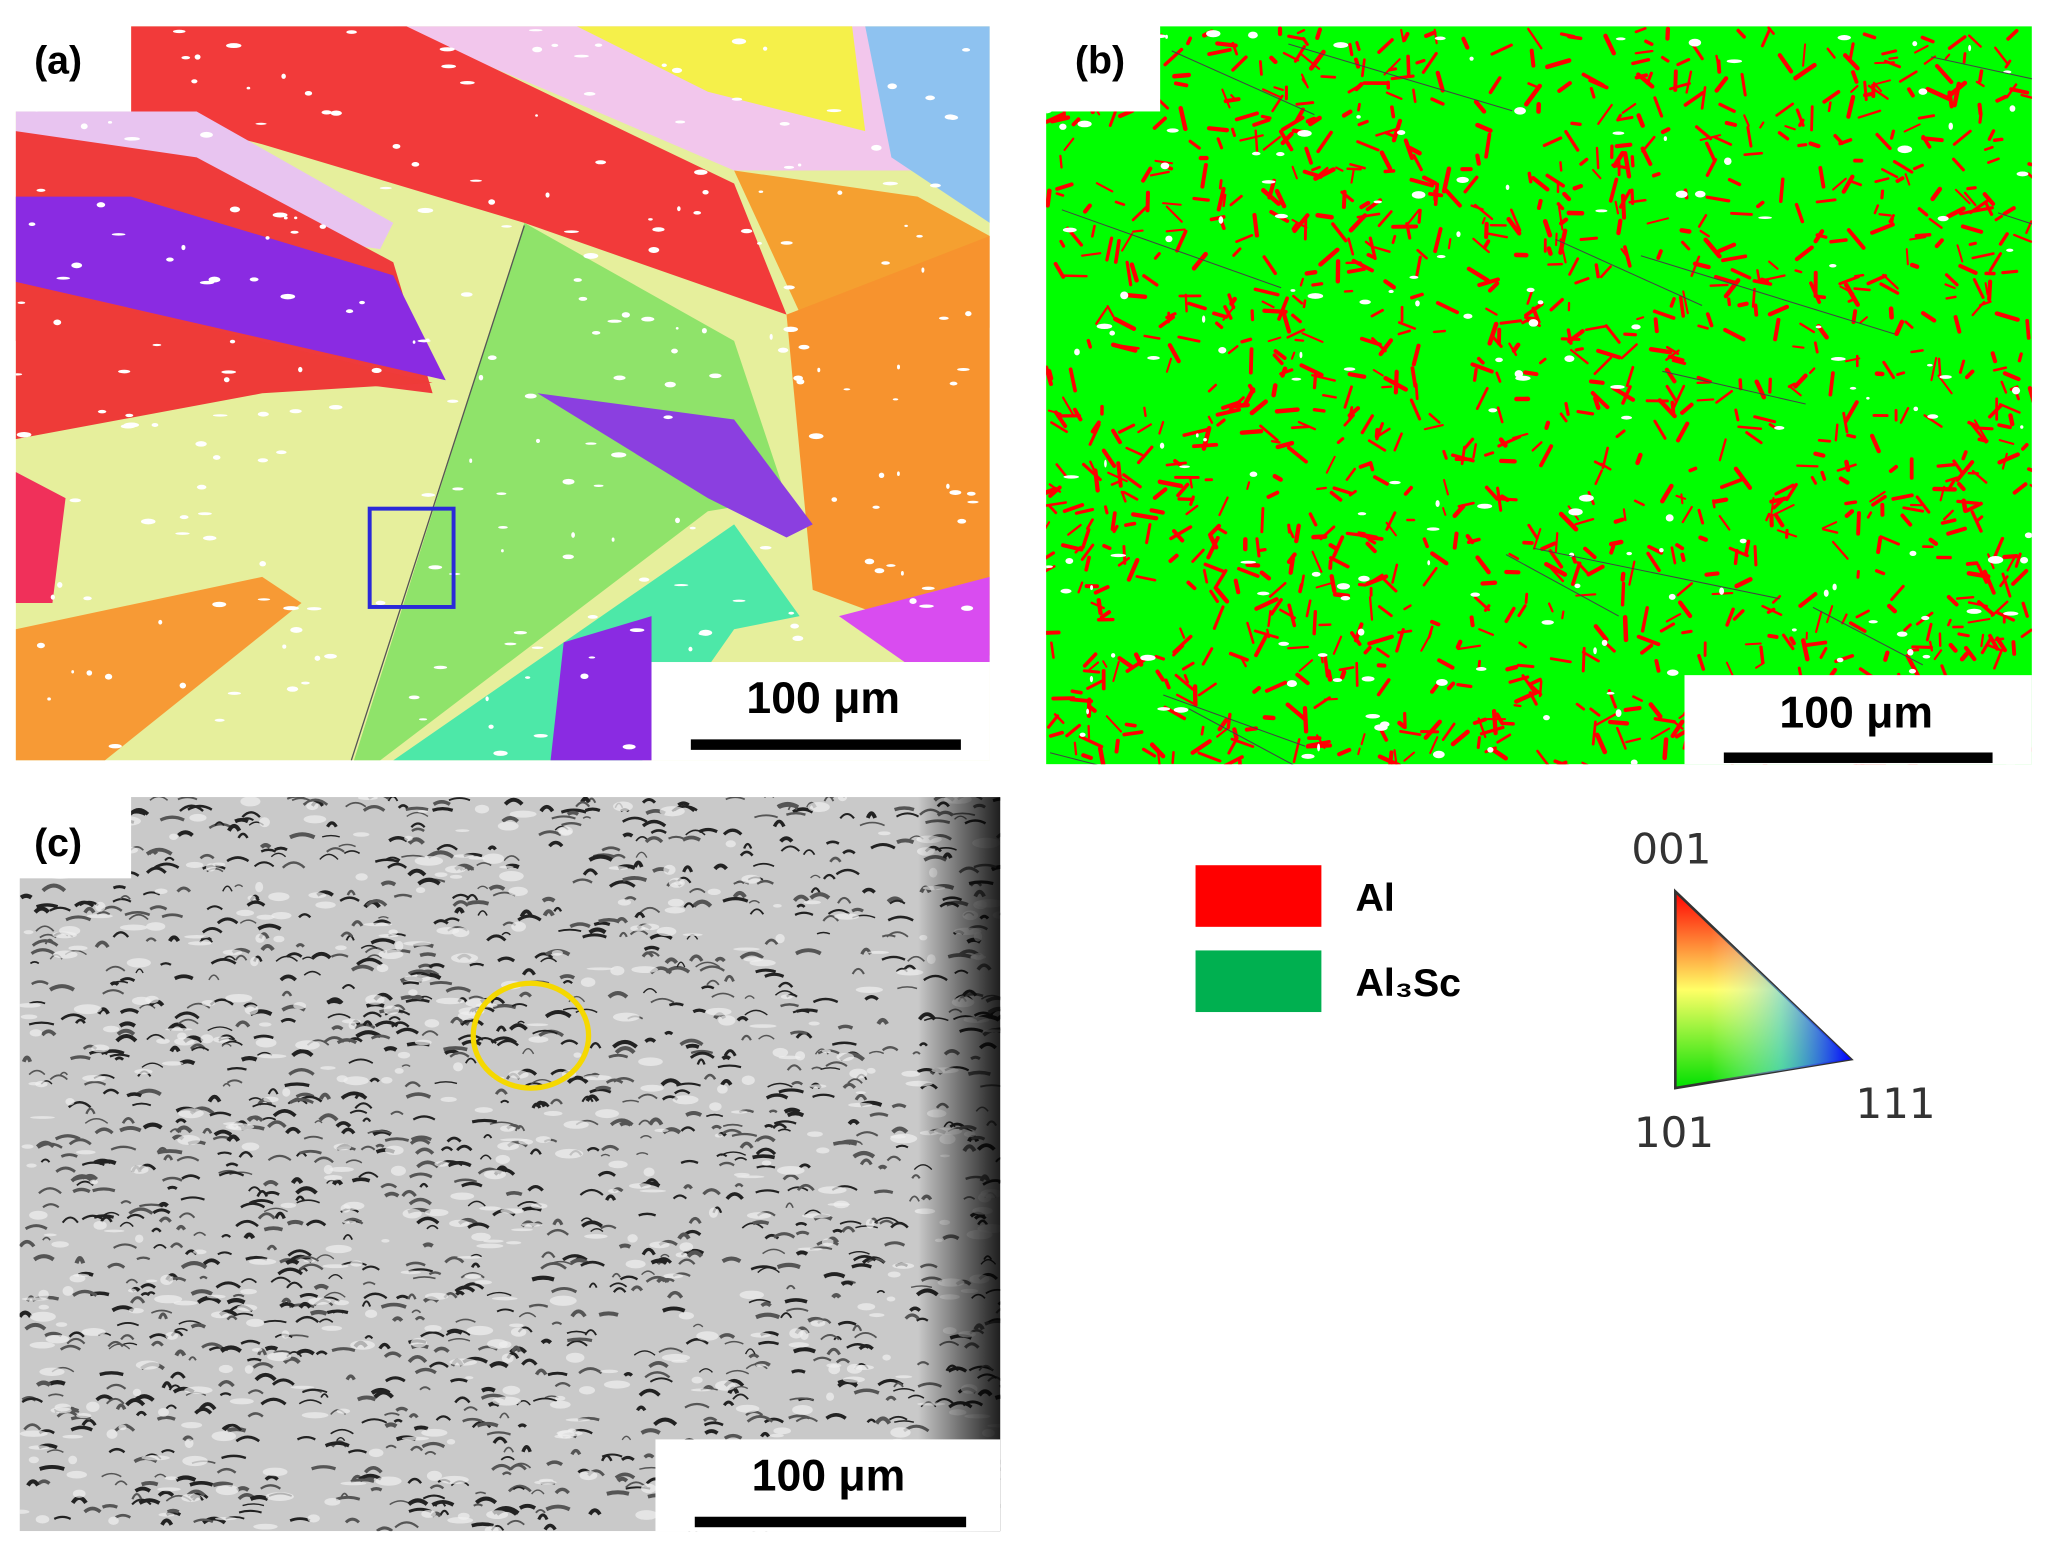  Describe the element at coordinates (830, 1522) in the screenshot. I see `scale-bar` at that location.